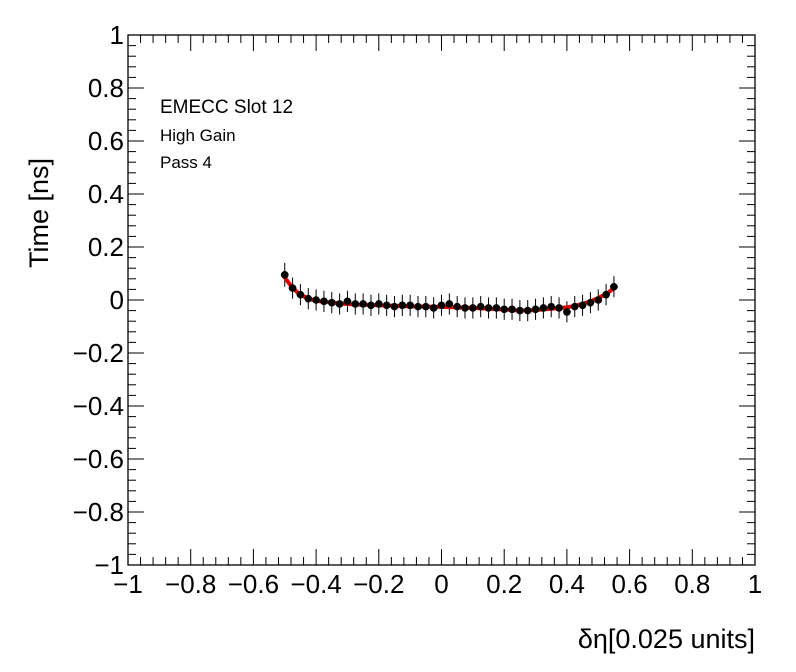 The height and width of the screenshot is (672, 796). I want to click on y-tick-label: −0.8, so click(98, 512).